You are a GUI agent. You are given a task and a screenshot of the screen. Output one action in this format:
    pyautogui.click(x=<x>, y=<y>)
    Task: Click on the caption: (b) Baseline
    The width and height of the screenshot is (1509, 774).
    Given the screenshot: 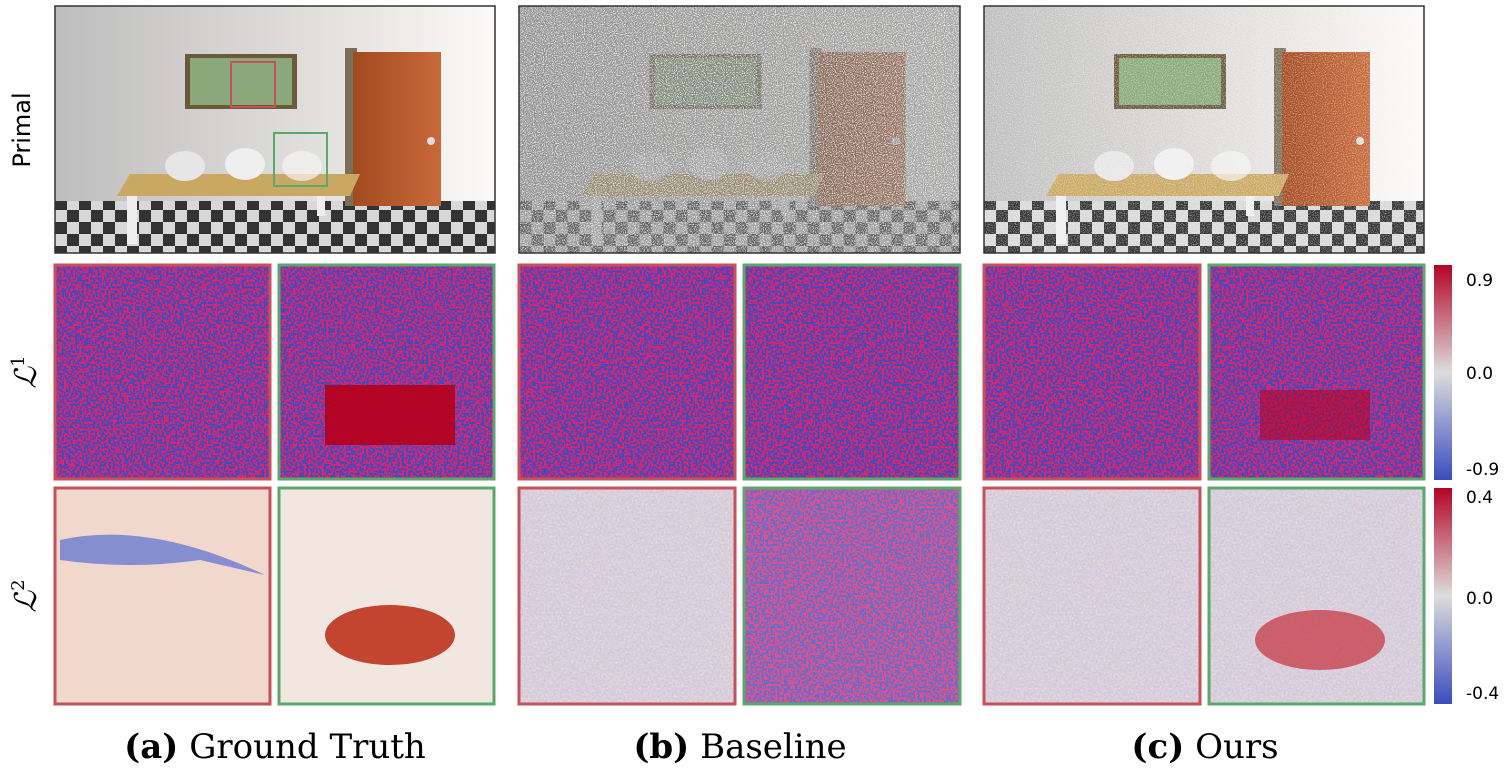 What is the action you would take?
    pyautogui.click(x=739, y=747)
    